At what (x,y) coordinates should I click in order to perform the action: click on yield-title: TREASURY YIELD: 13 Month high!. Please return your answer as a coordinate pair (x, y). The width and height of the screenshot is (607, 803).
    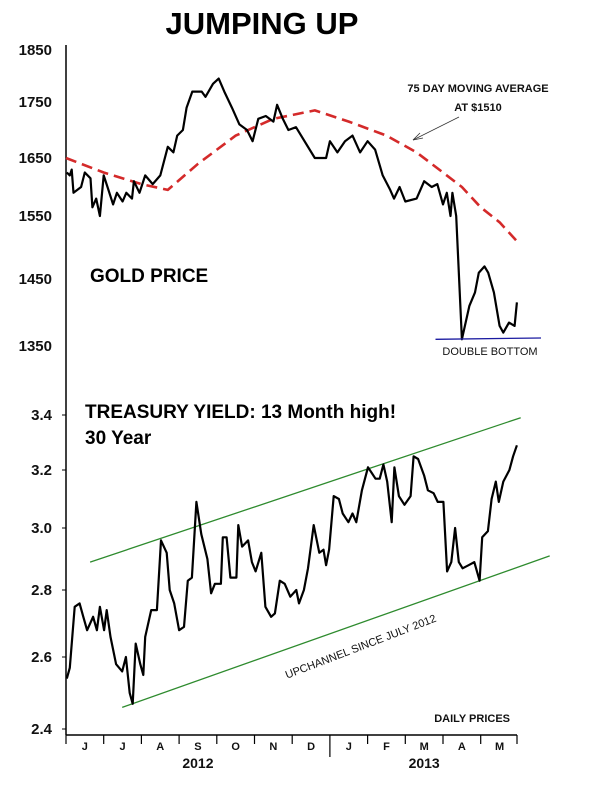
    Looking at the image, I should click on (240, 412).